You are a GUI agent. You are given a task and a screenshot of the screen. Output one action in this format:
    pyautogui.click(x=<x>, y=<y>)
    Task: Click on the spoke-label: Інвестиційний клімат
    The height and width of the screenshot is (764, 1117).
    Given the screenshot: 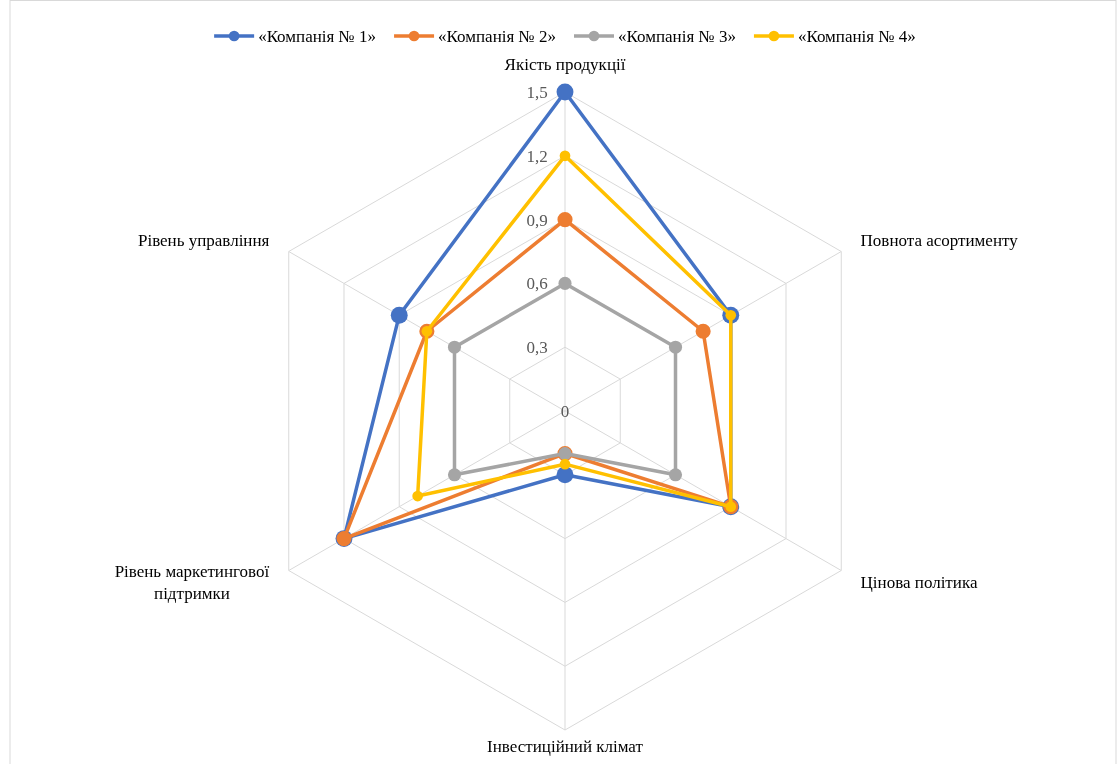 What is the action you would take?
    pyautogui.click(x=565, y=747)
    